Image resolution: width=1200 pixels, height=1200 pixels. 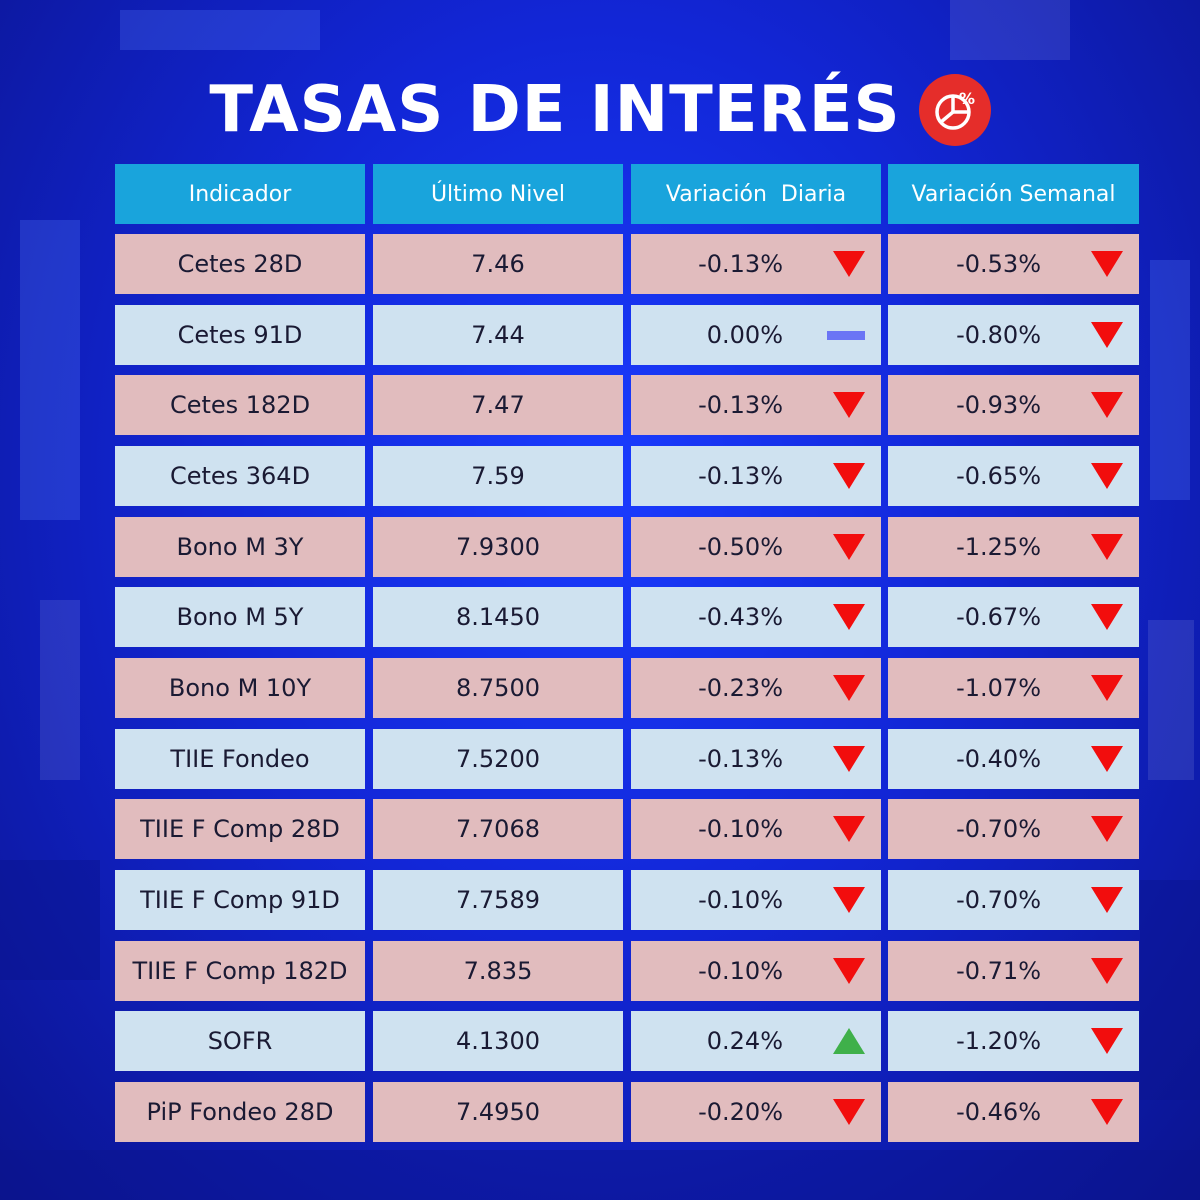 I want to click on header-ultimo-nivel: Último Nivel, so click(x=498, y=194).